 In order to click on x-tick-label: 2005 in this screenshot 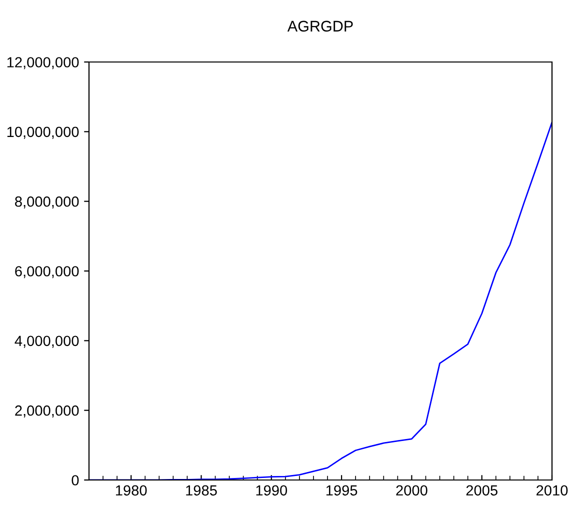, I will do `click(482, 490)`.